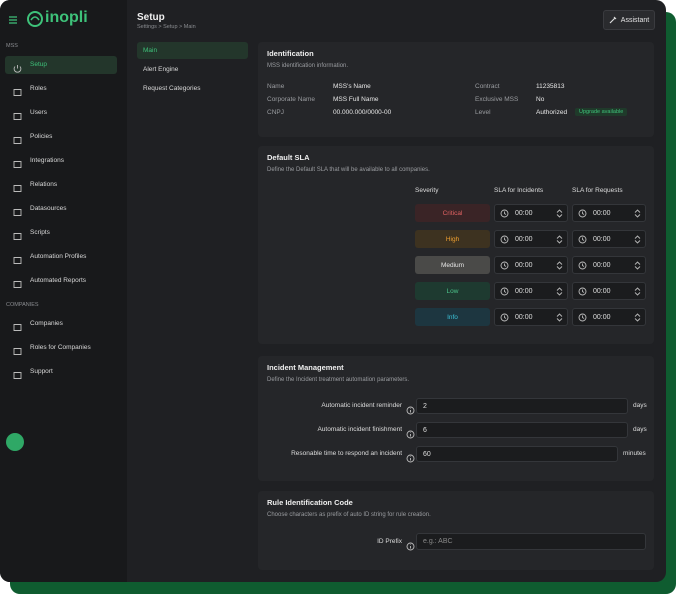  Describe the element at coordinates (48, 208) in the screenshot. I see `nav-item: Datasources` at that location.